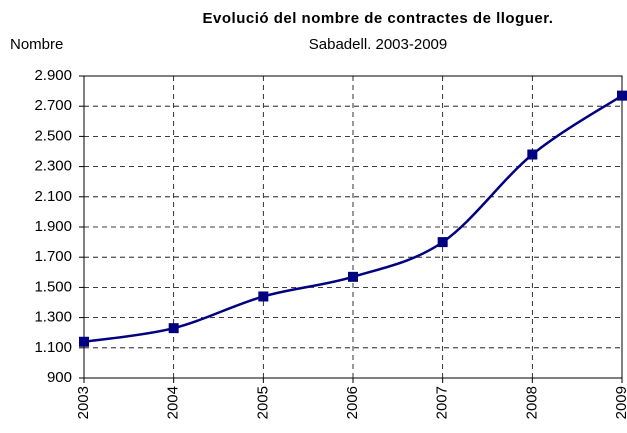  I want to click on y-tick-label: 900, so click(59, 377).